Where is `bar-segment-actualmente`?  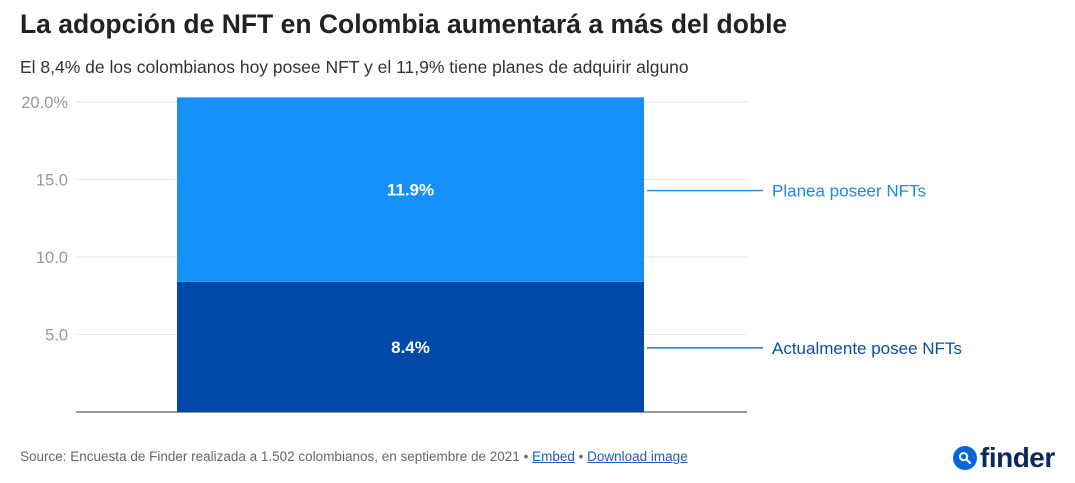
bar-segment-actualmente is located at coordinates (410, 346).